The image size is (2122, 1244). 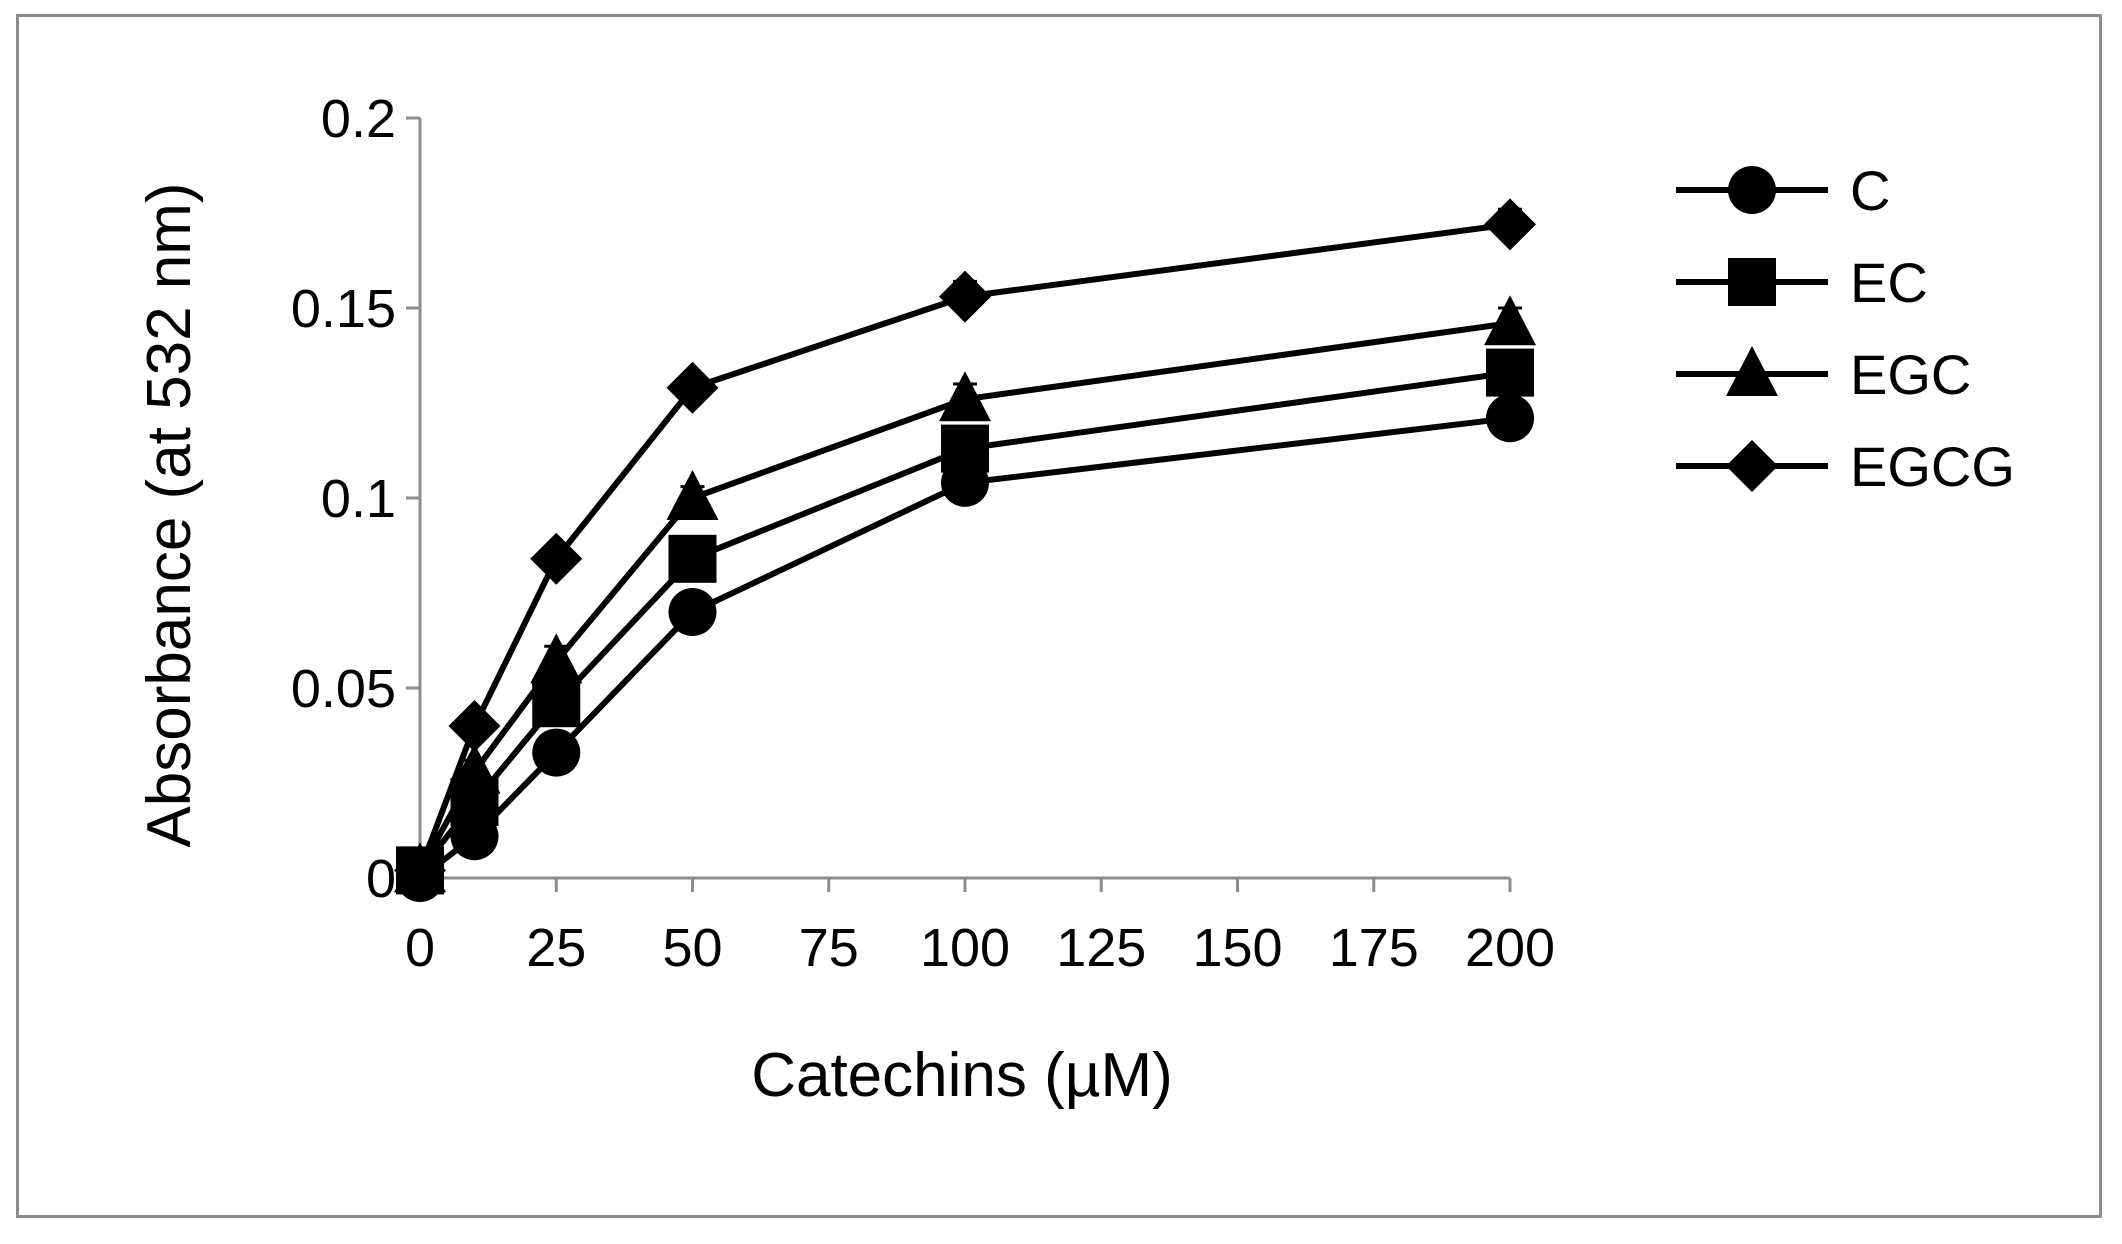 What do you see at coordinates (1932, 466) in the screenshot?
I see `legend-label: EGCG` at bounding box center [1932, 466].